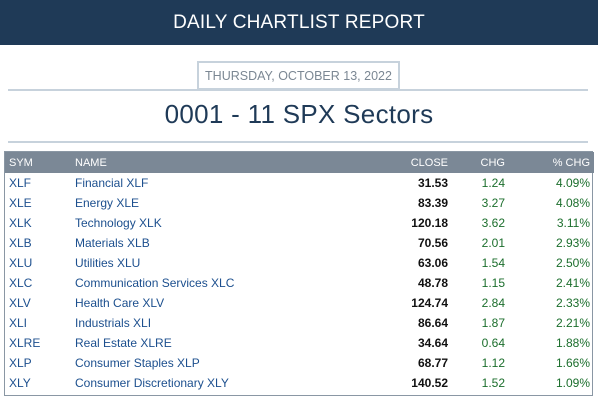 Image resolution: width=598 pixels, height=400 pixels. I want to click on table-row: XLF Financial XLF 31.53 1.24 4.09%, so click(299, 183).